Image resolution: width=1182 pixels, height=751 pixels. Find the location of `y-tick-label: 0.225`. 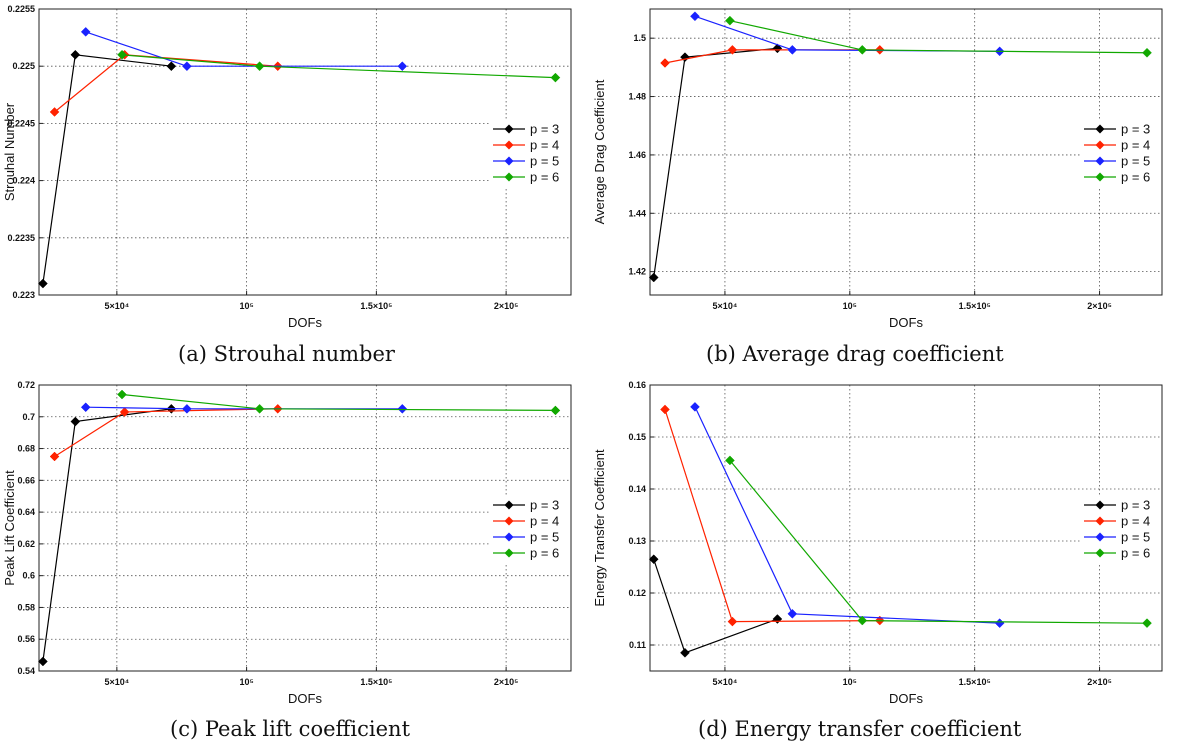

y-tick-label: 0.225 is located at coordinates (23, 66).